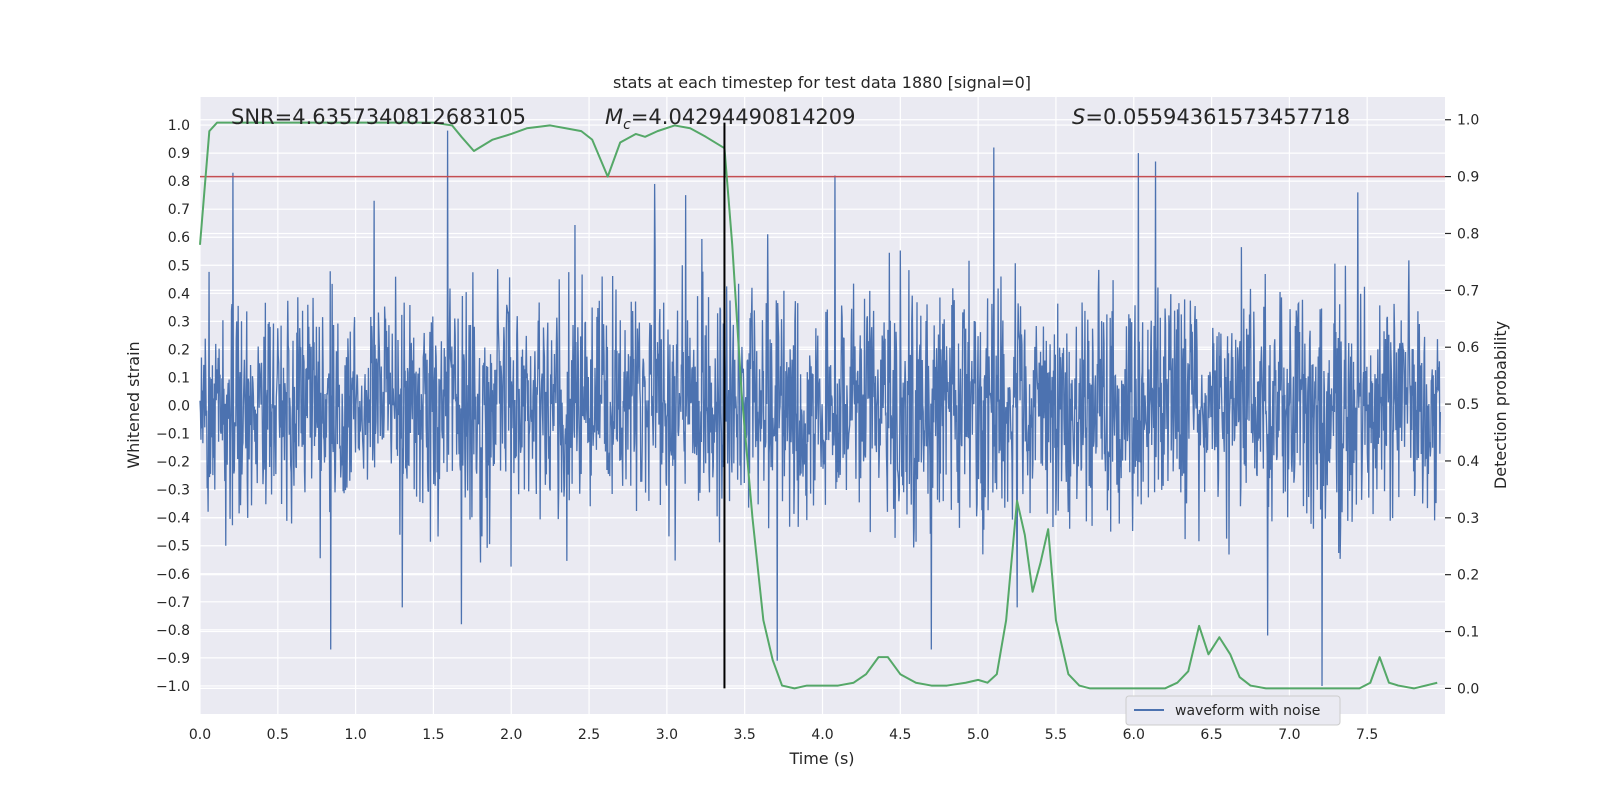 This screenshot has width=1600, height=800. Describe the element at coordinates (378, 117) in the screenshot. I see `snr-annotation: SNR=4.6357340812683105` at that location.